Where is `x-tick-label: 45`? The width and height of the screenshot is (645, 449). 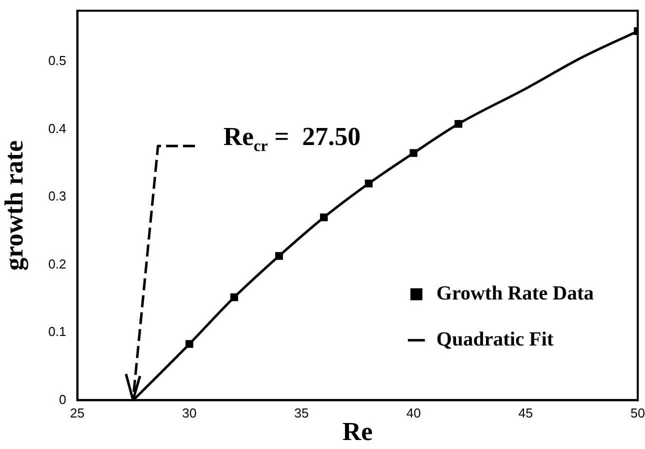 x-tick-label: 45 is located at coordinates (525, 413).